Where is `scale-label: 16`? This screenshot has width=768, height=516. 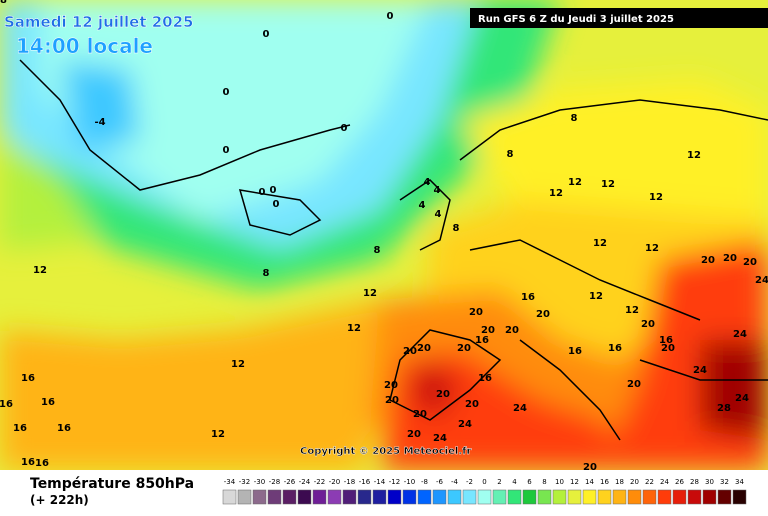 scale-label: 16 is located at coordinates (604, 482).